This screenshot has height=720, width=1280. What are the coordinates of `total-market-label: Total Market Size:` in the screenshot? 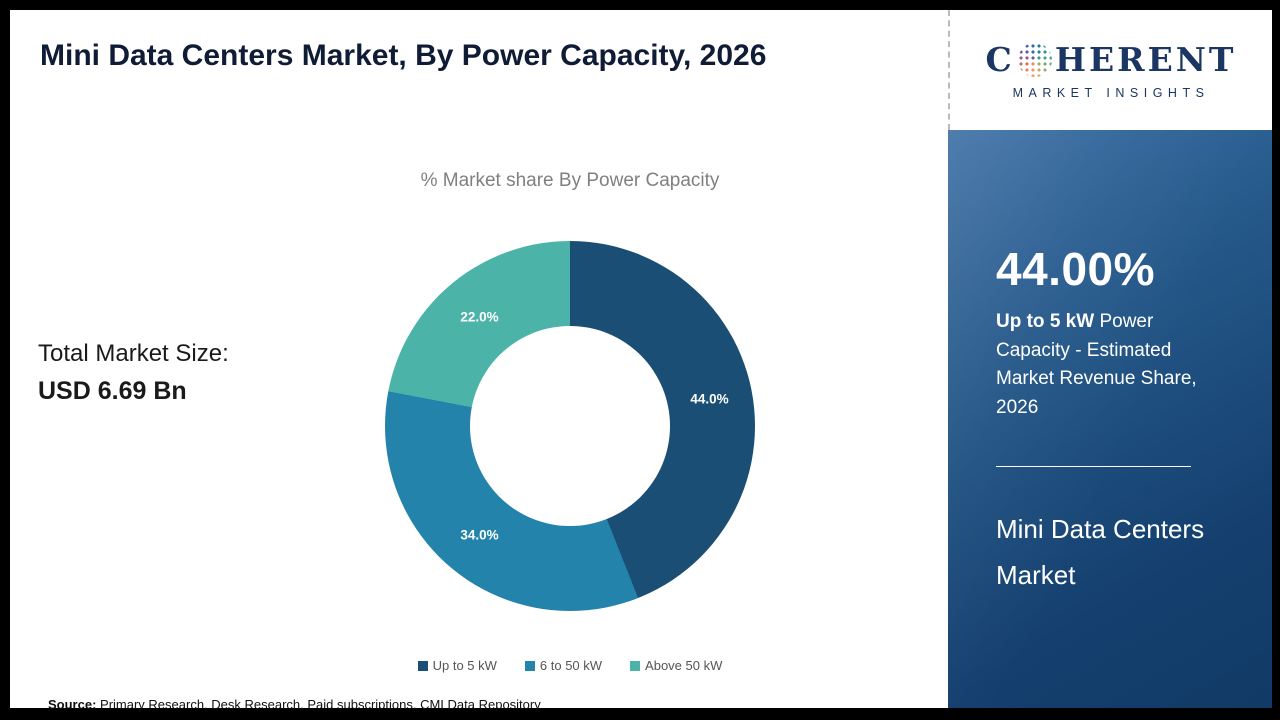 It's located at (133, 353).